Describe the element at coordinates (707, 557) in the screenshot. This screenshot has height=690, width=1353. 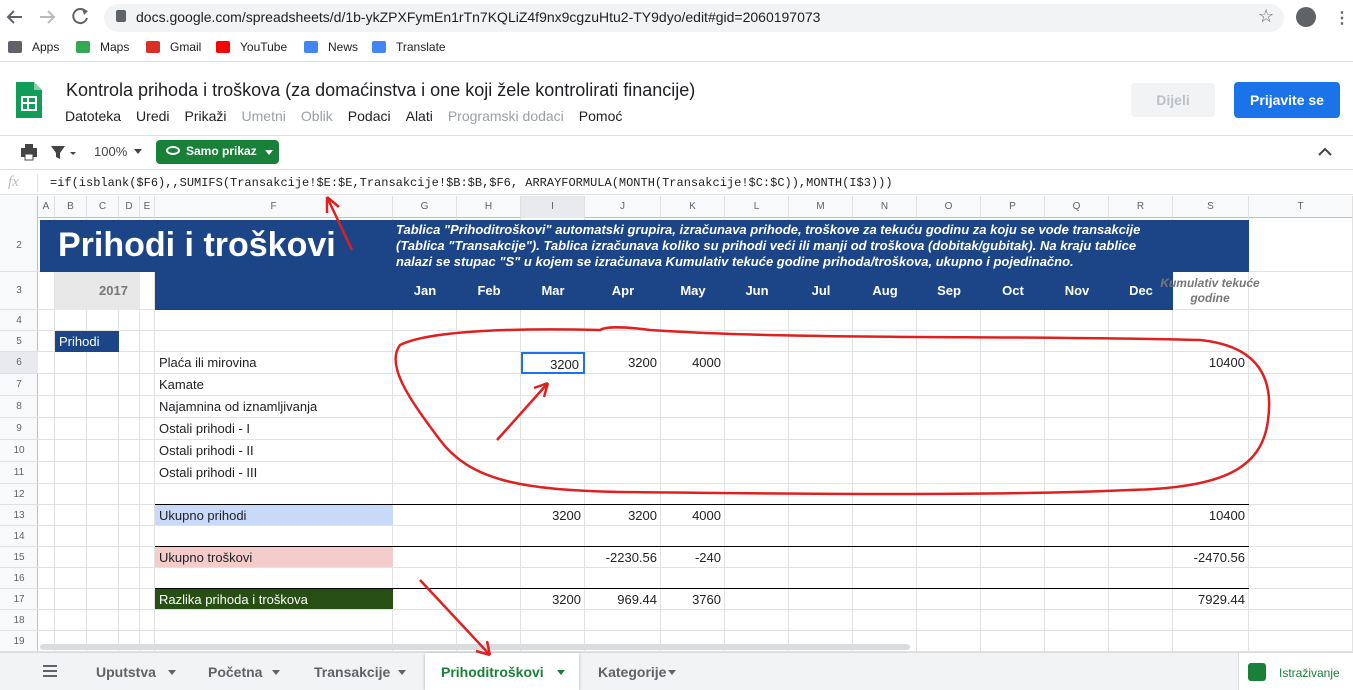
I see `cell-value: -240` at that location.